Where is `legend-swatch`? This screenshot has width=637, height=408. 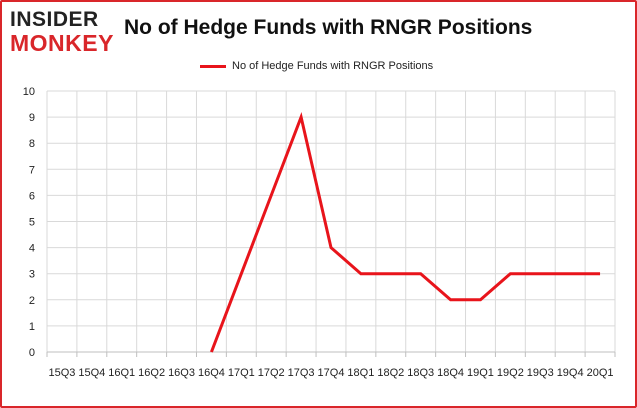
legend-swatch is located at coordinates (213, 66).